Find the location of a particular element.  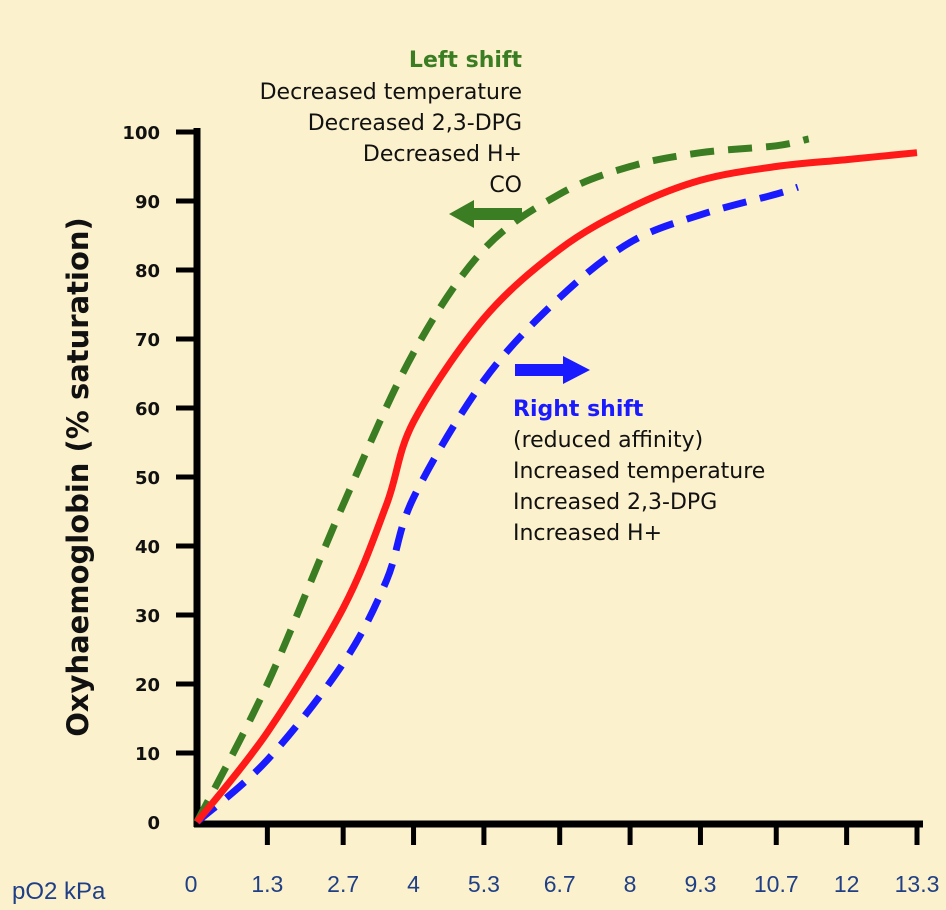

y-tick-label: 20 is located at coordinates (147, 685).